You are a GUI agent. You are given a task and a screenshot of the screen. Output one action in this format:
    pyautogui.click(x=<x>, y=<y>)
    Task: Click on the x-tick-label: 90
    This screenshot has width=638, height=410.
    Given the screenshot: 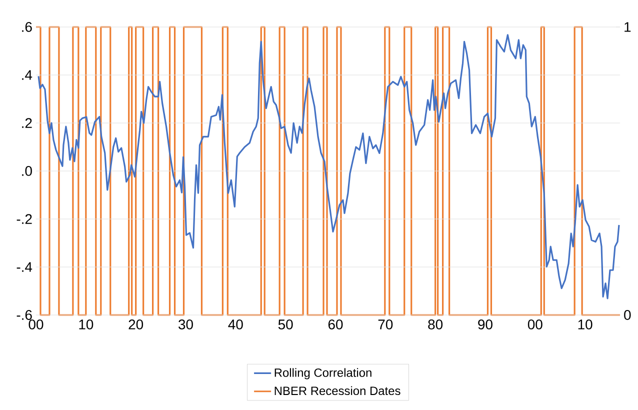 What is the action you would take?
    pyautogui.click(x=485, y=325)
    